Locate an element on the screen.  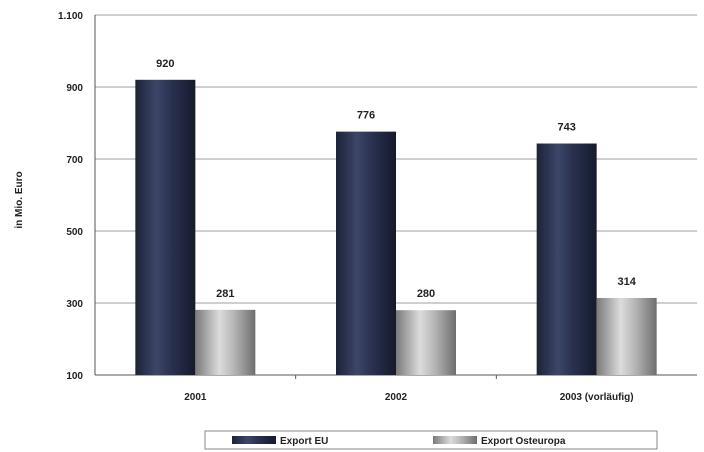
legend: Export EU Export Osteuropa is located at coordinates (431, 440).